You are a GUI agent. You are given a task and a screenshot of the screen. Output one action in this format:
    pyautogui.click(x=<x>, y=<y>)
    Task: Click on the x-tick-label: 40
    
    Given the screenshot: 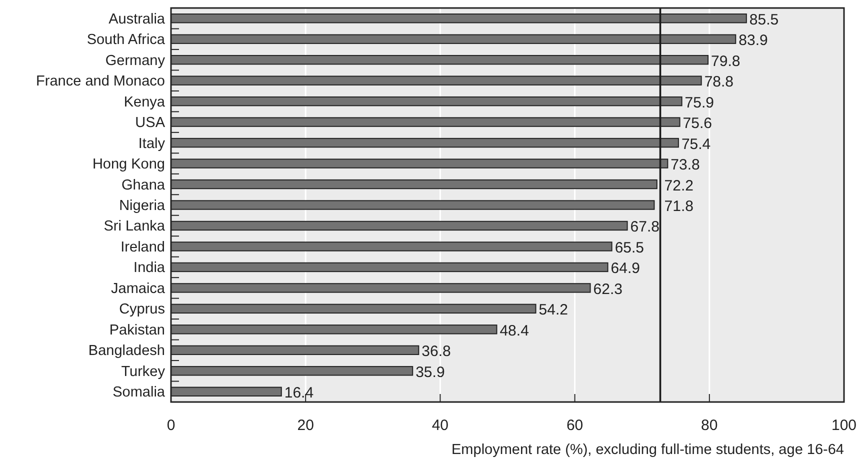 What is the action you would take?
    pyautogui.click(x=440, y=425)
    